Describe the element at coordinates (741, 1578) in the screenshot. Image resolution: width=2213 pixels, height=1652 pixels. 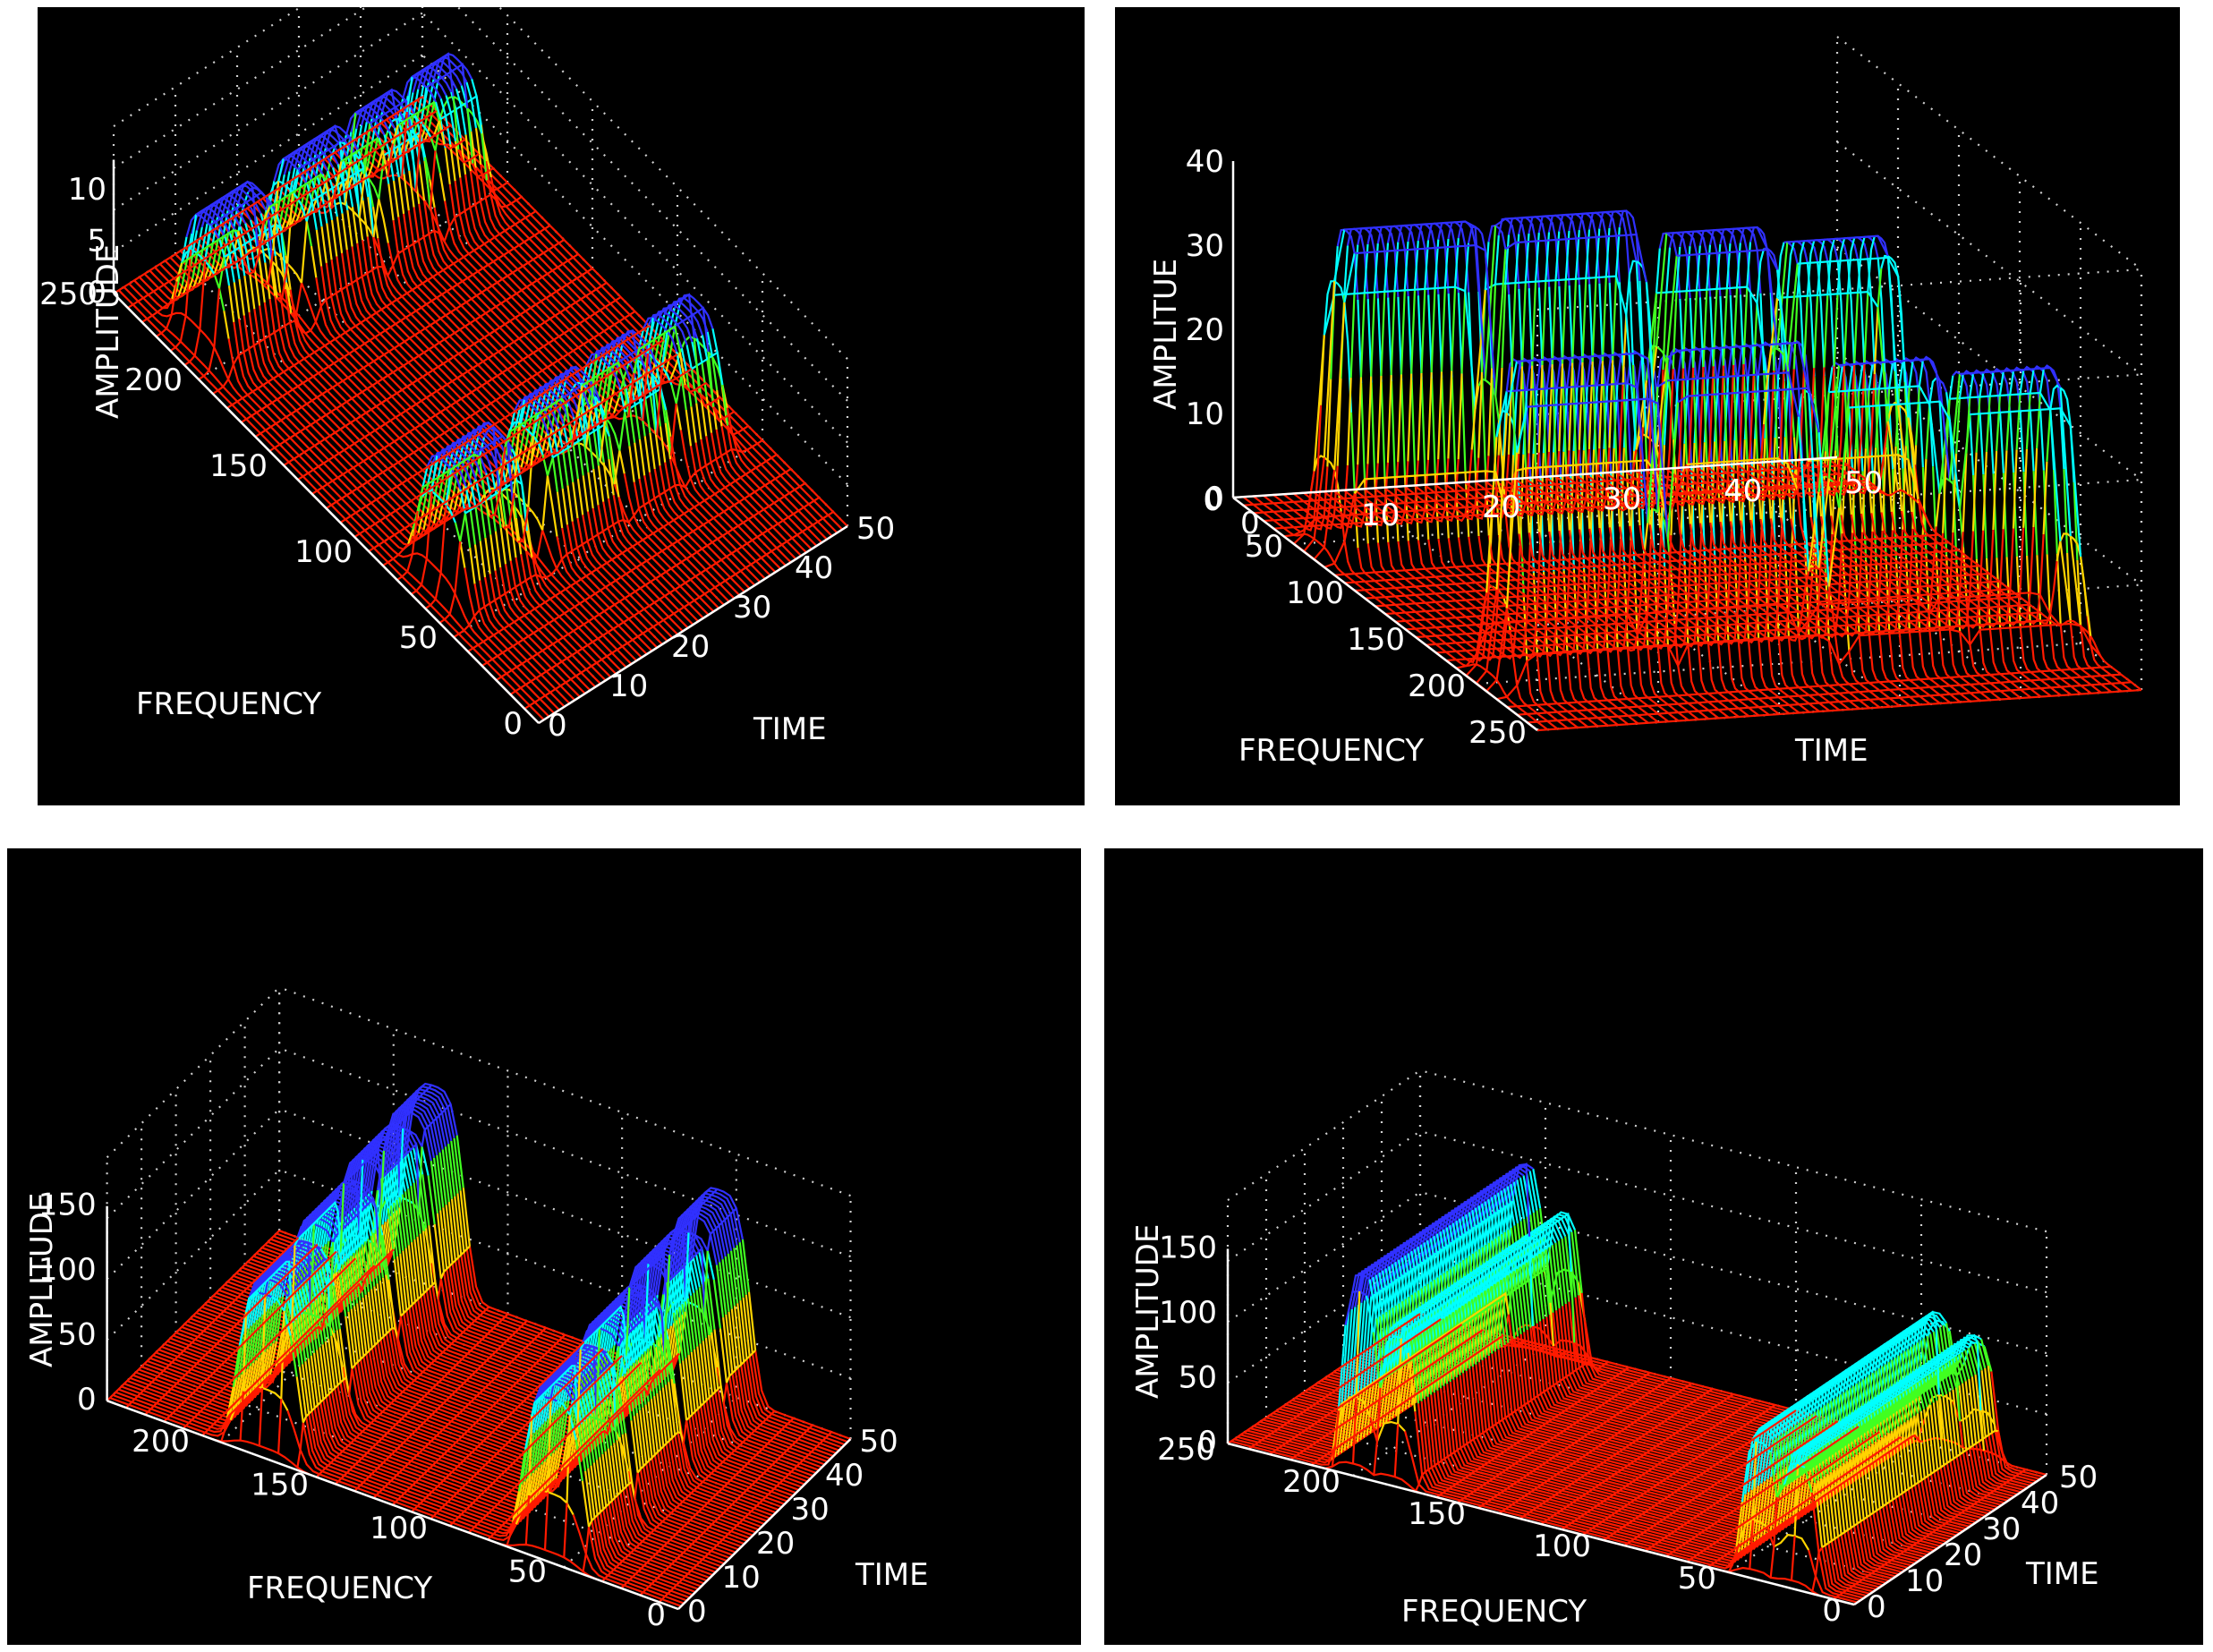
I see `time-tick-label: 10` at that location.